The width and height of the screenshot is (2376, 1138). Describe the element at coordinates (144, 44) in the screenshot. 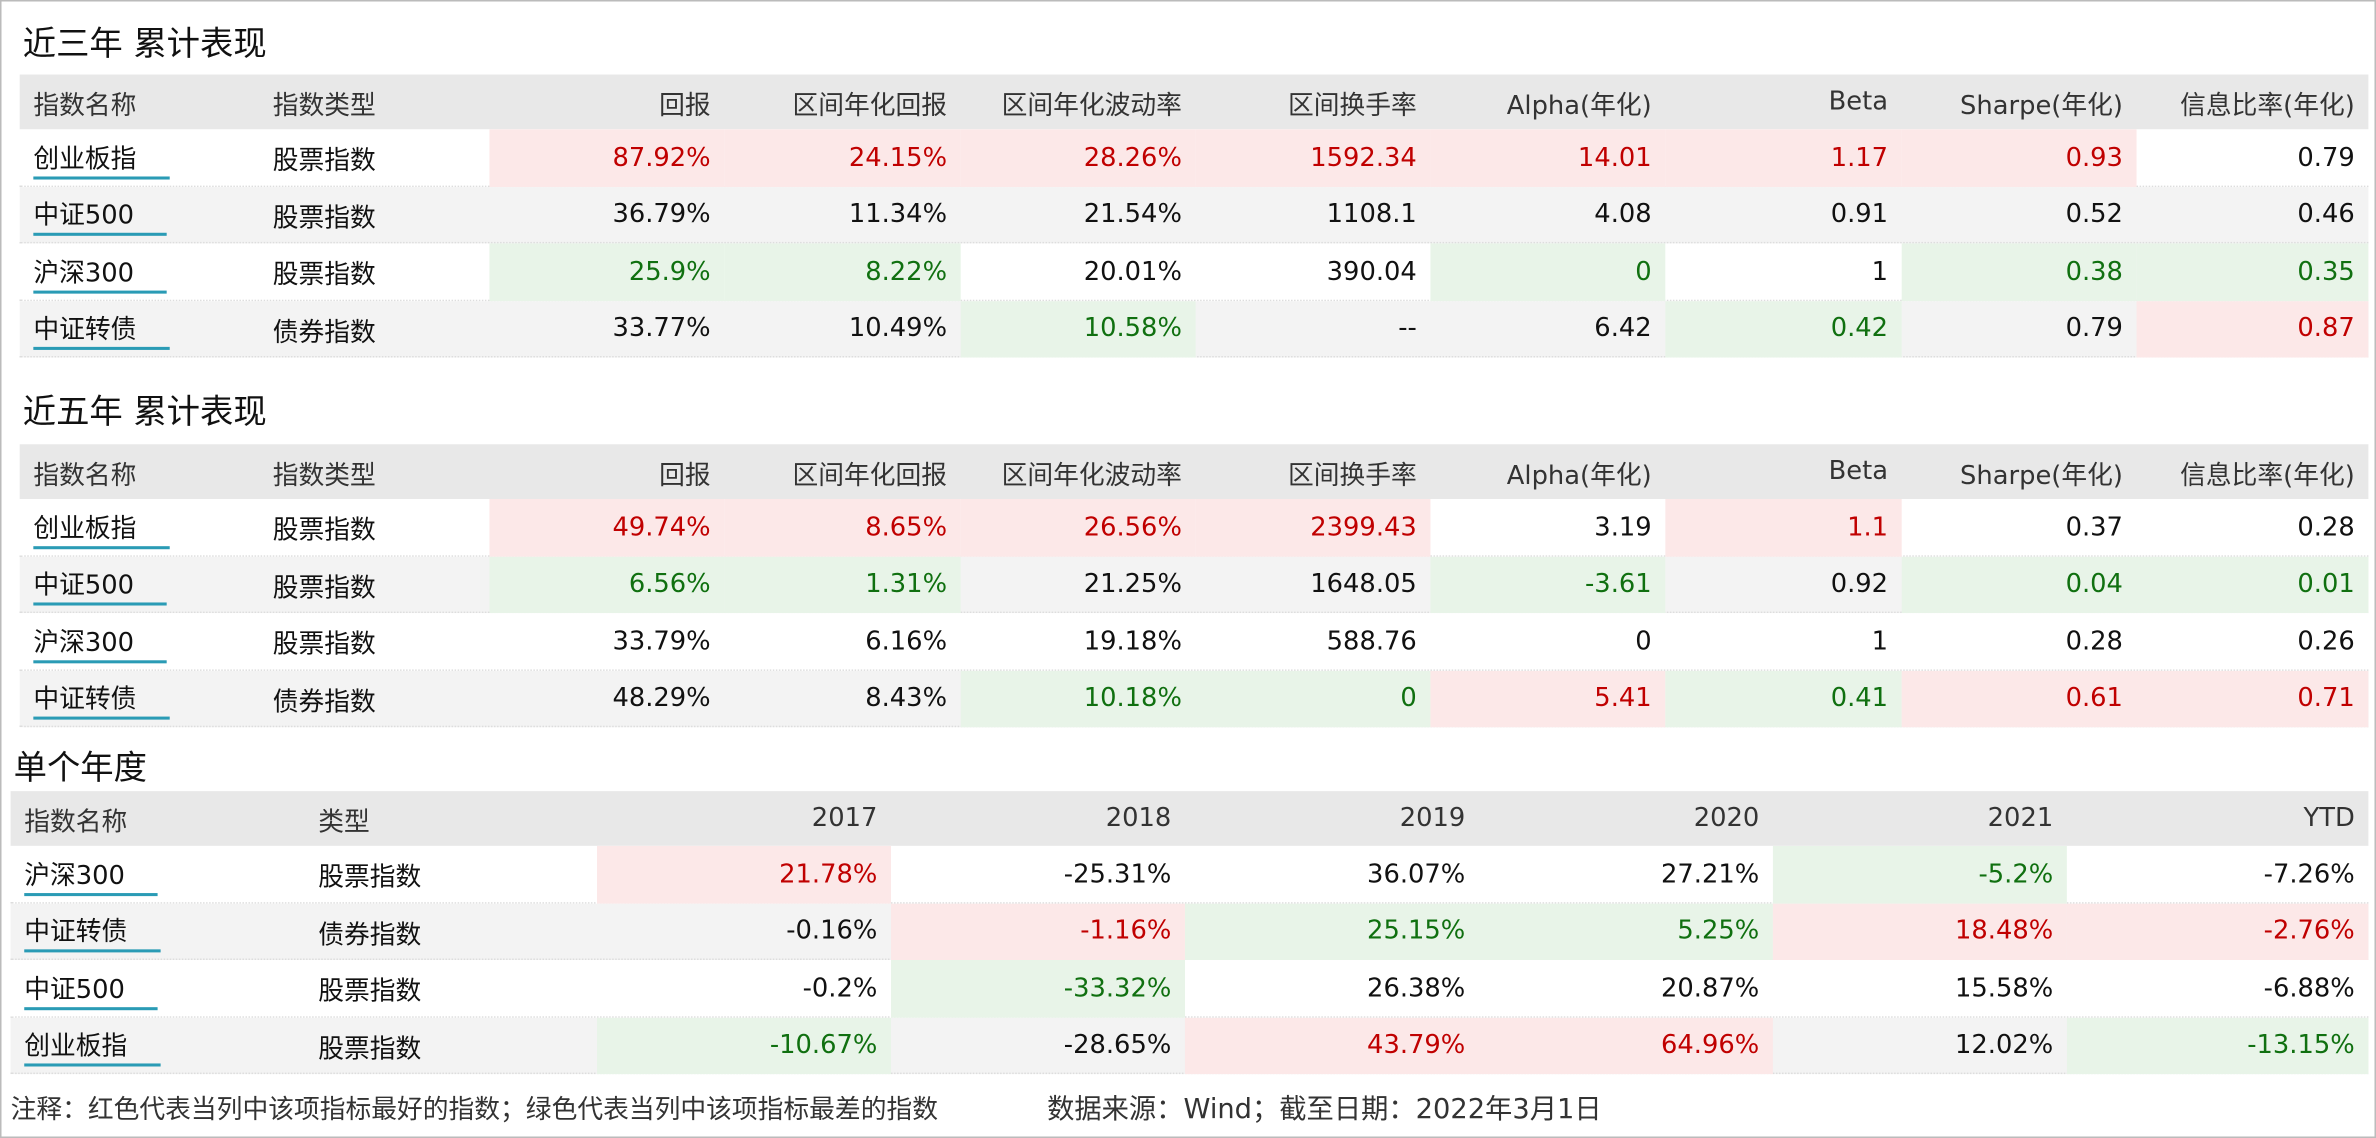

I see `section-title: 近三年 累计表现` at that location.